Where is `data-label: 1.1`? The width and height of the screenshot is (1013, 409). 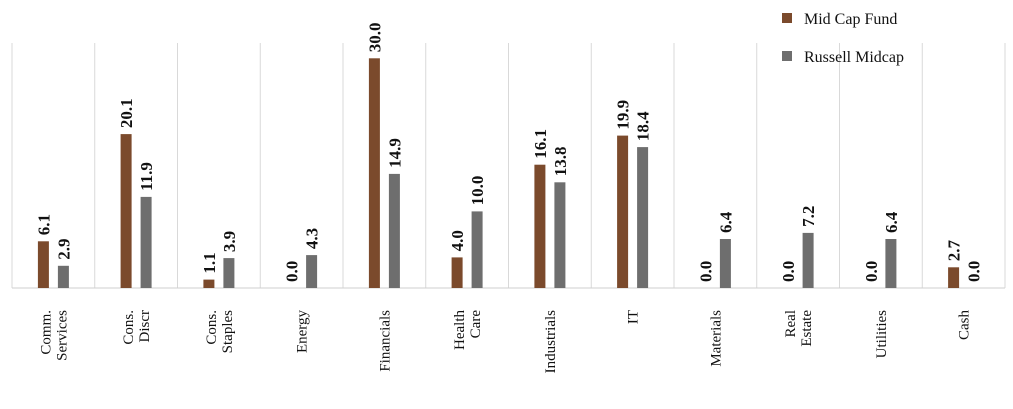 data-label: 1.1 is located at coordinates (209, 262).